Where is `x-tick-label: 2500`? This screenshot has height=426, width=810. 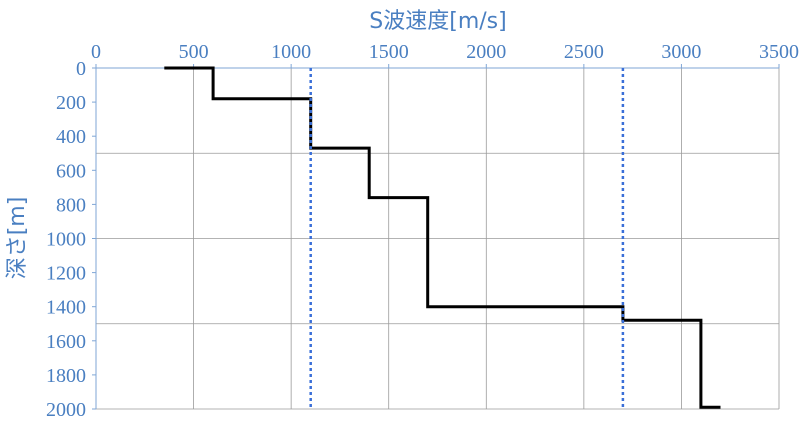 x-tick-label: 2500 is located at coordinates (584, 52).